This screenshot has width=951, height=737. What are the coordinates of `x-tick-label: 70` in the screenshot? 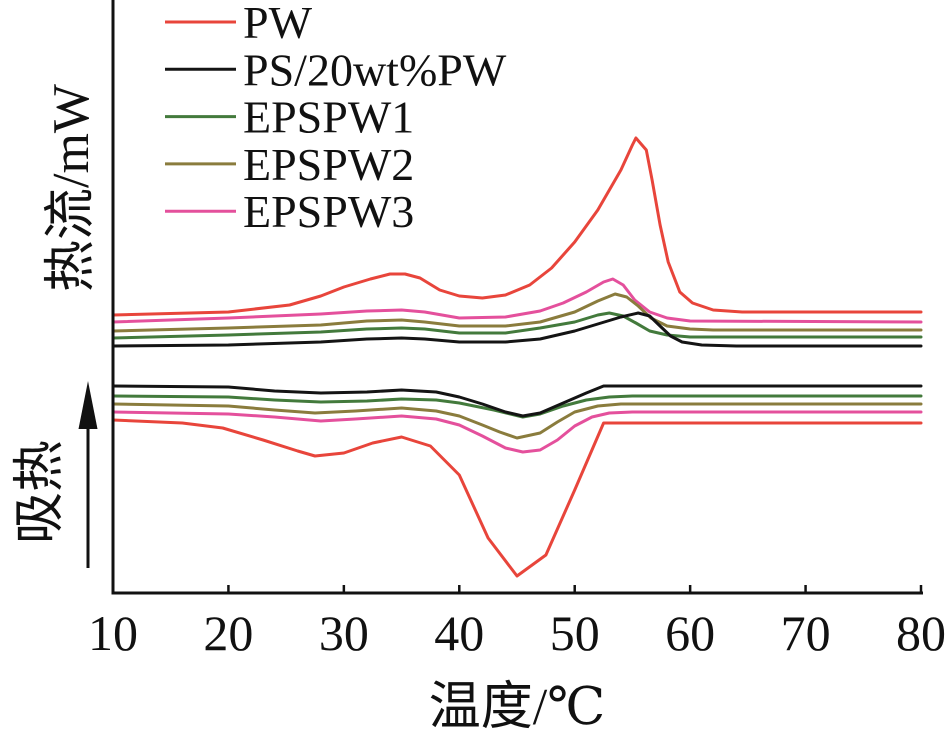 It's located at (806, 633).